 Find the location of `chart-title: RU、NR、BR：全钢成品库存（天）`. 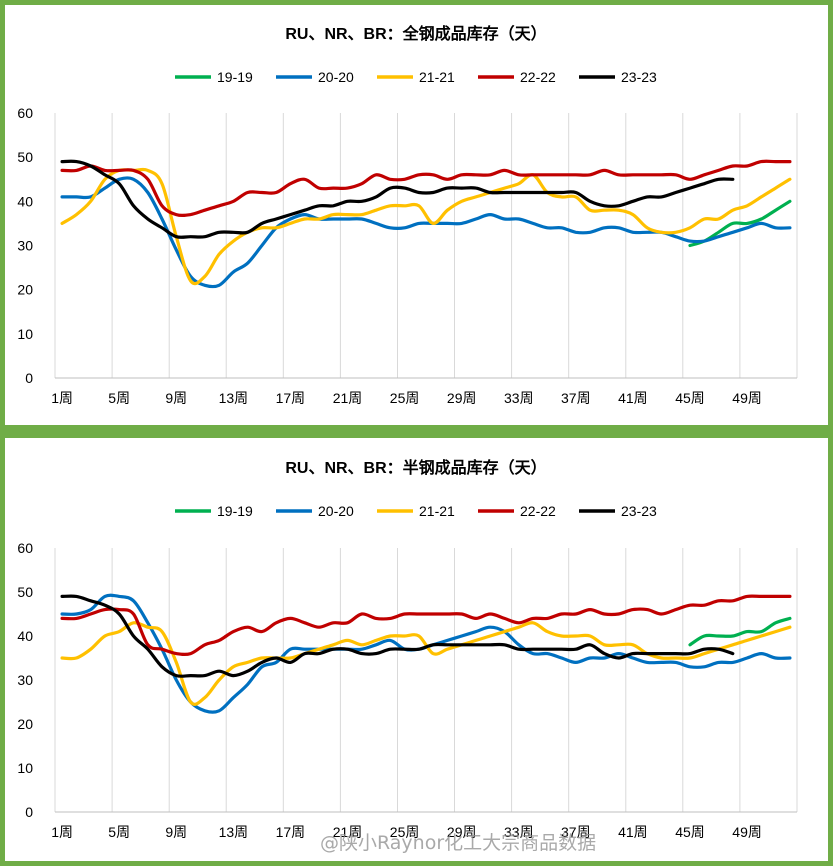

chart-title: RU、NR、BR：全钢成品库存（天） is located at coordinates (415, 33).